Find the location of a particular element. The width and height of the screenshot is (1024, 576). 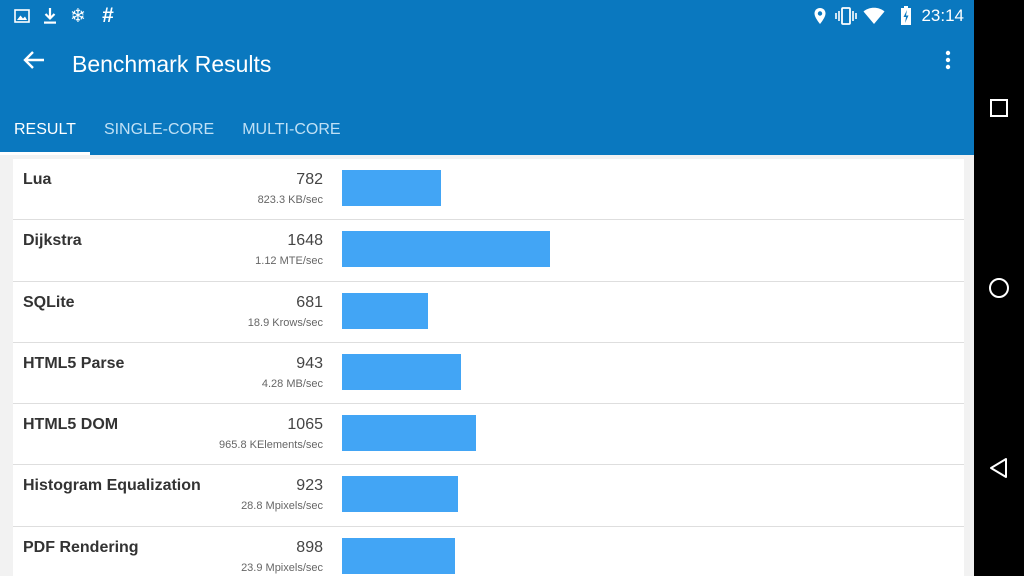

tab-single-core: SINGLE-CORE is located at coordinates (159, 129).